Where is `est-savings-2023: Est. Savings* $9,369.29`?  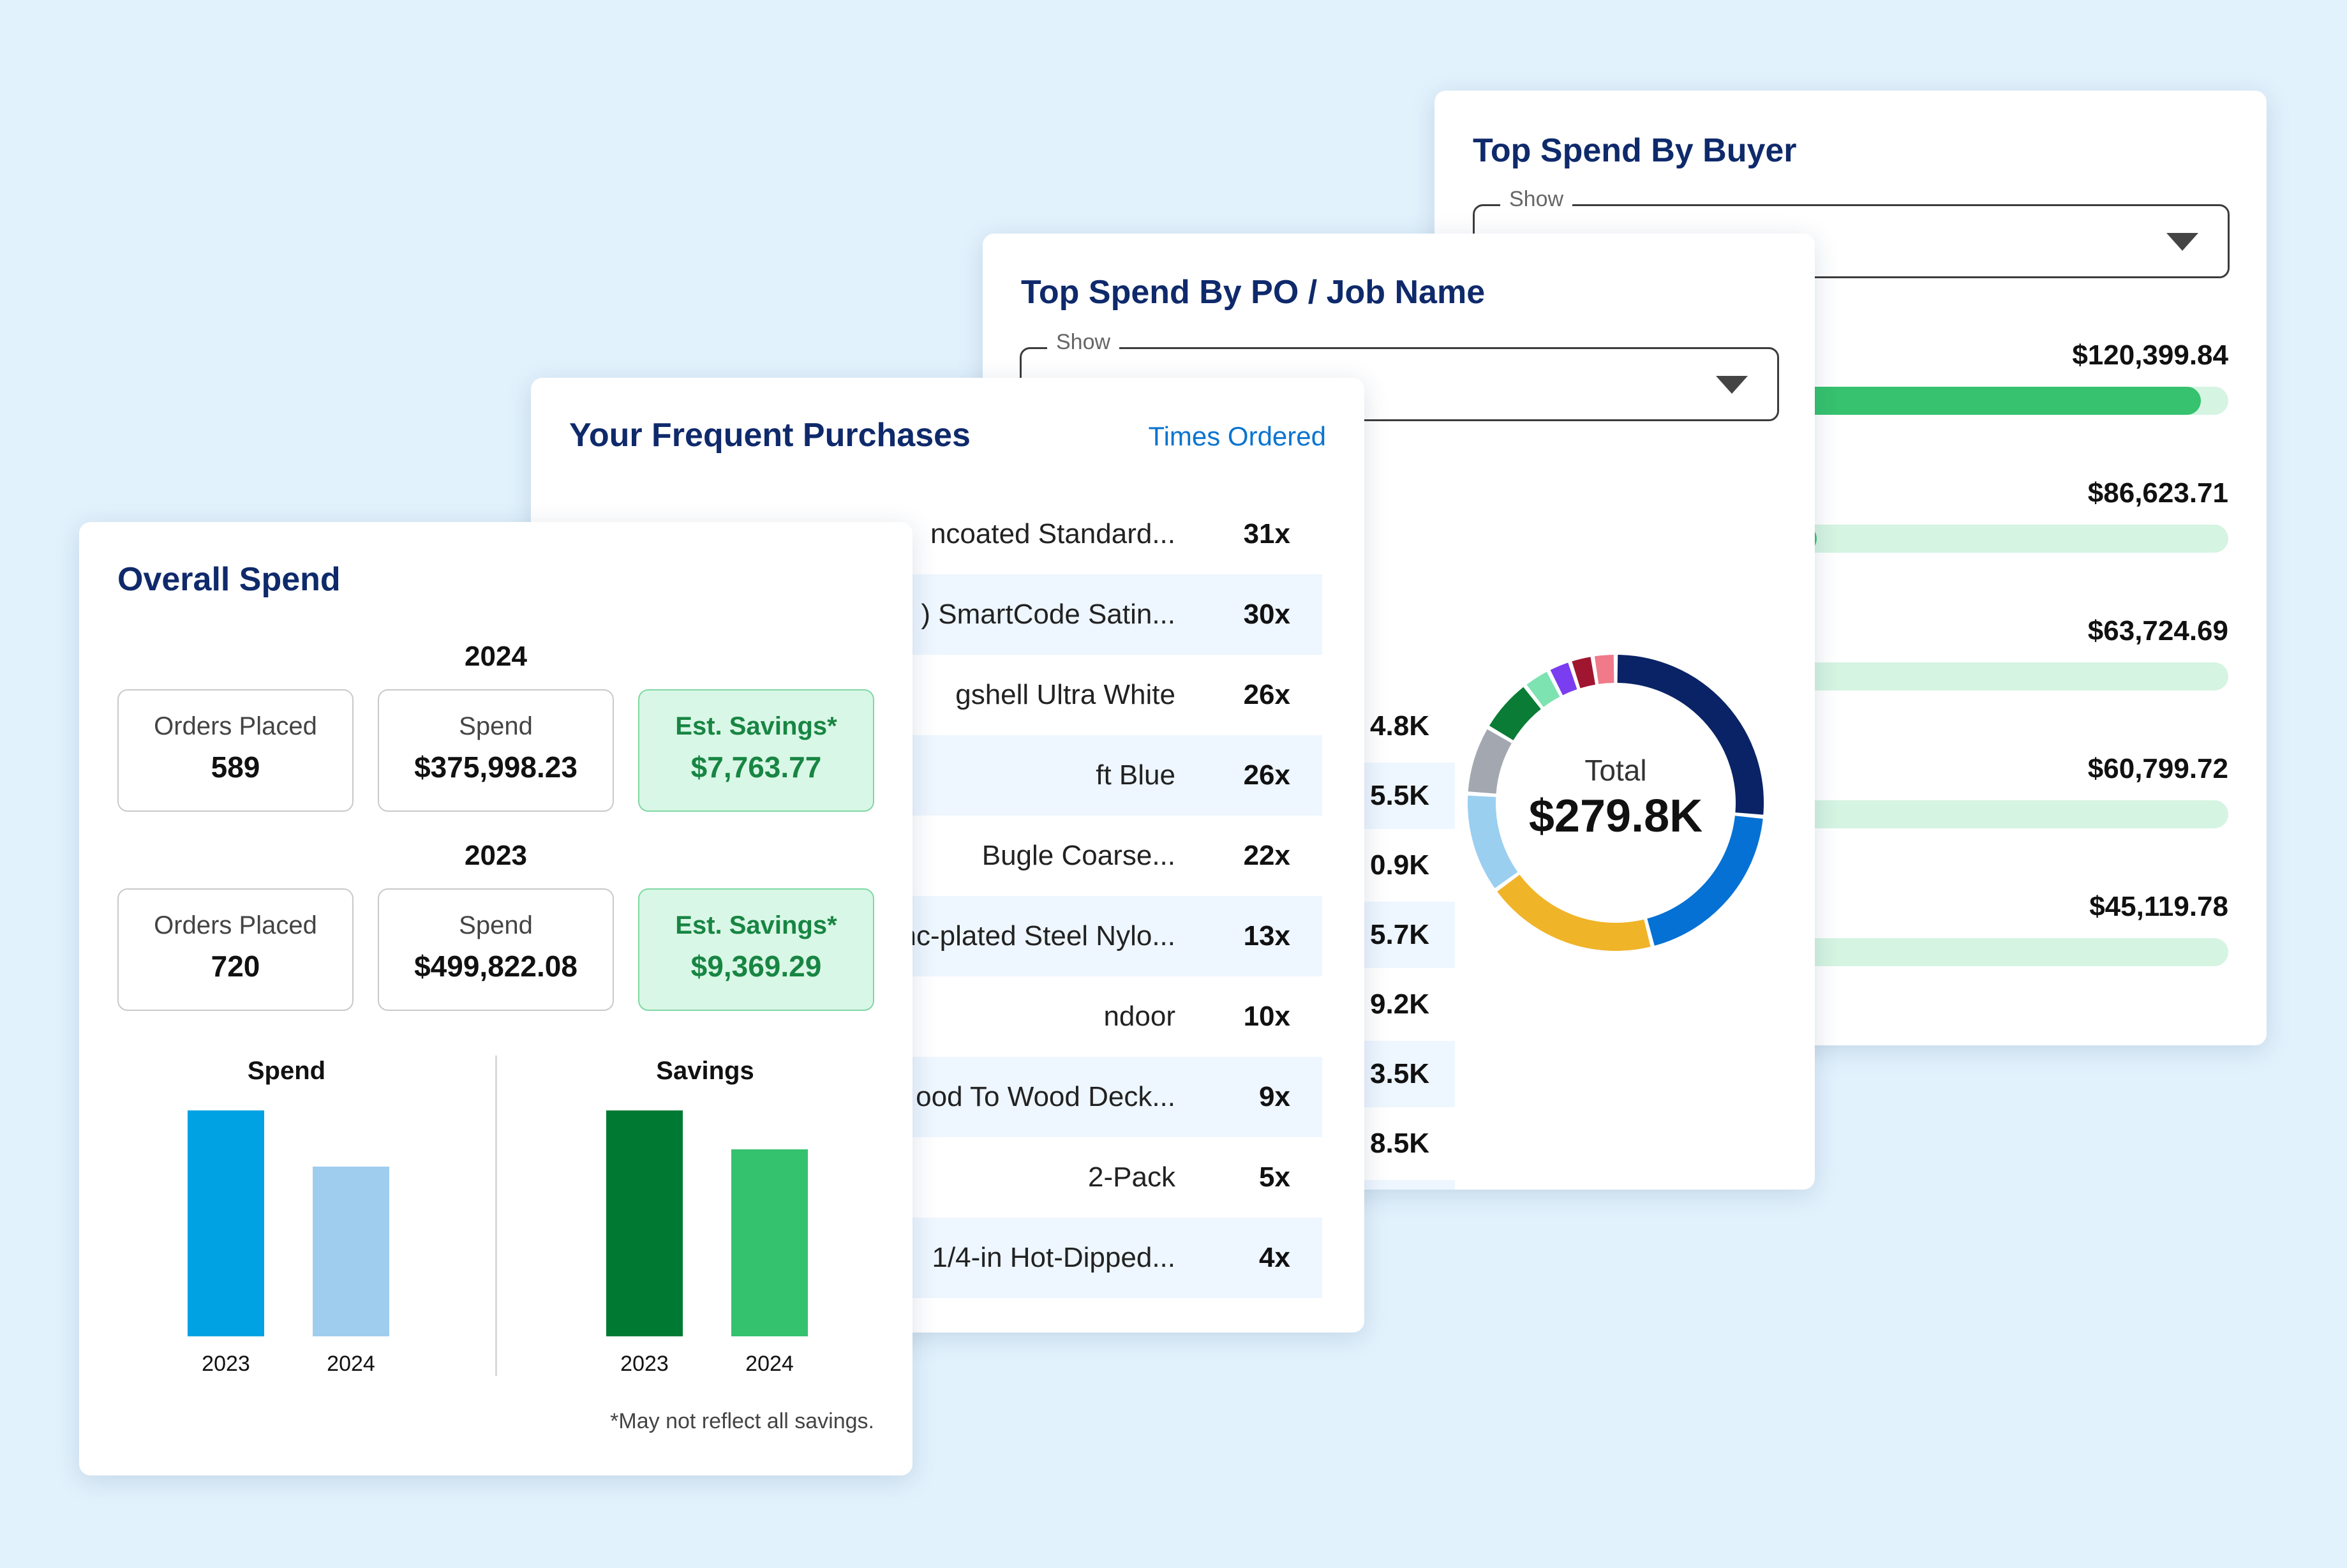 est-savings-2023: Est. Savings* $9,369.29 is located at coordinates (756, 950).